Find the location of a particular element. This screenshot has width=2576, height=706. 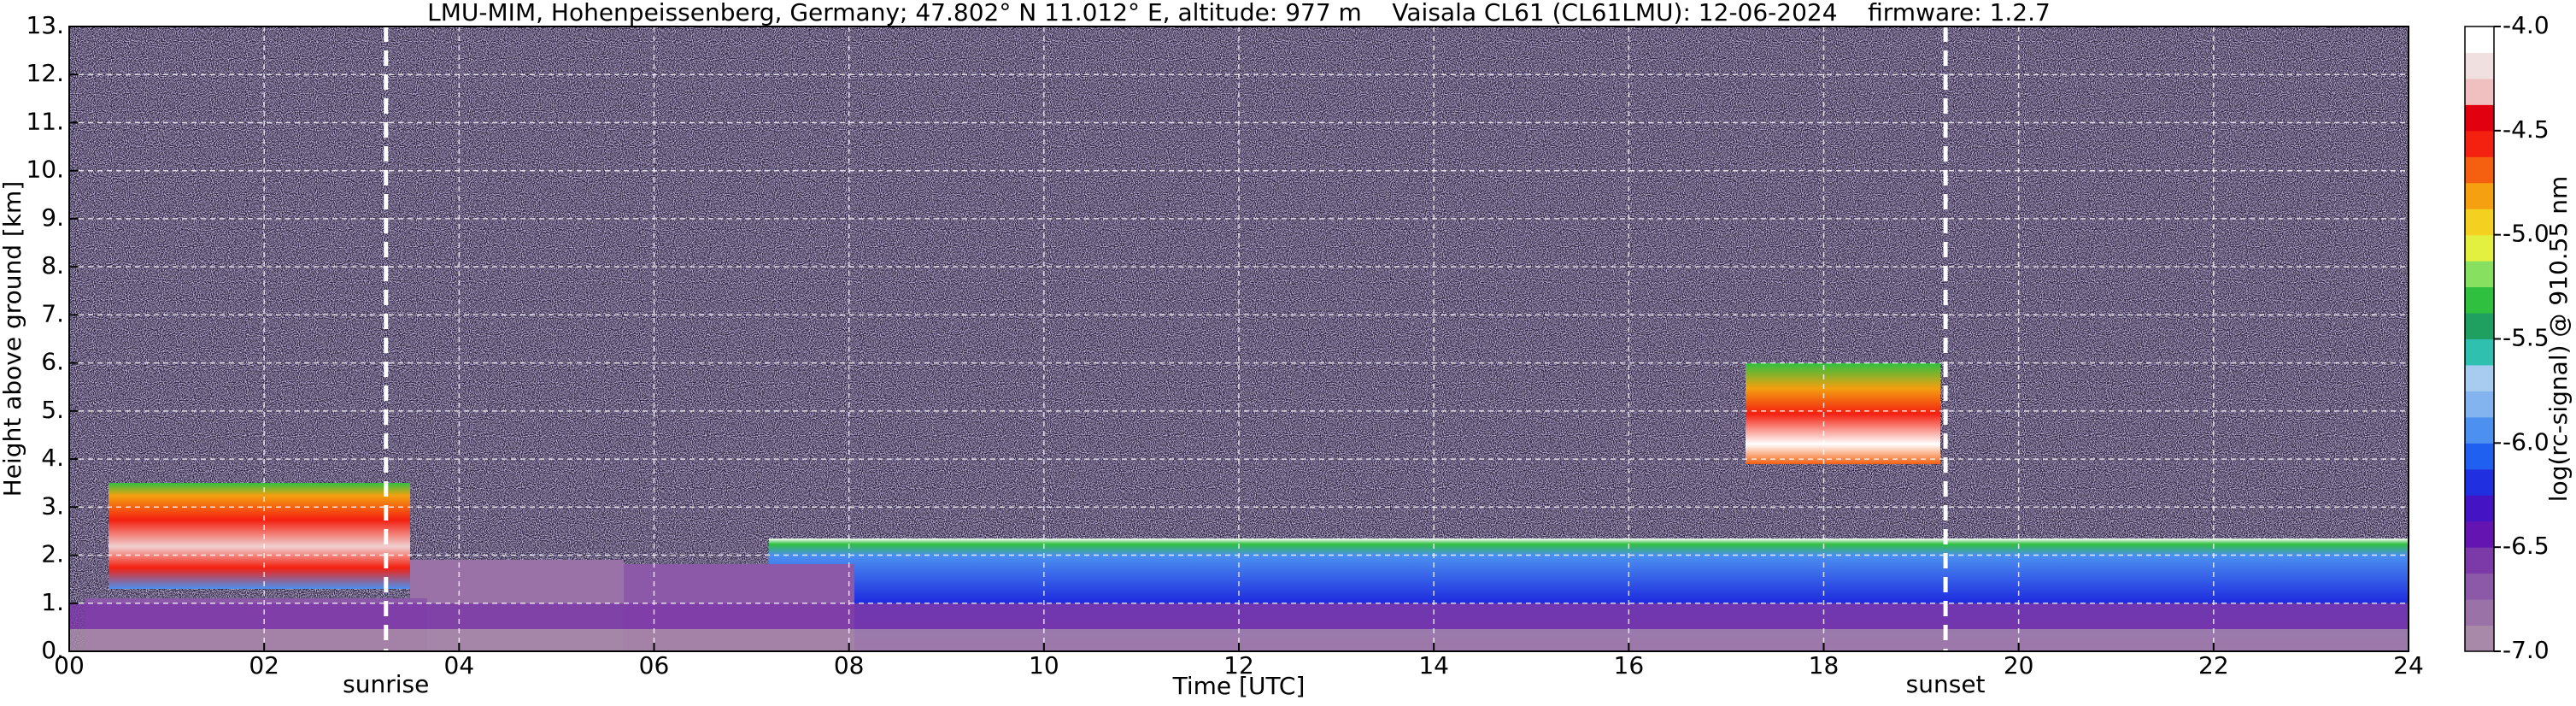

y-tick-label: 4. is located at coordinates (52, 458).